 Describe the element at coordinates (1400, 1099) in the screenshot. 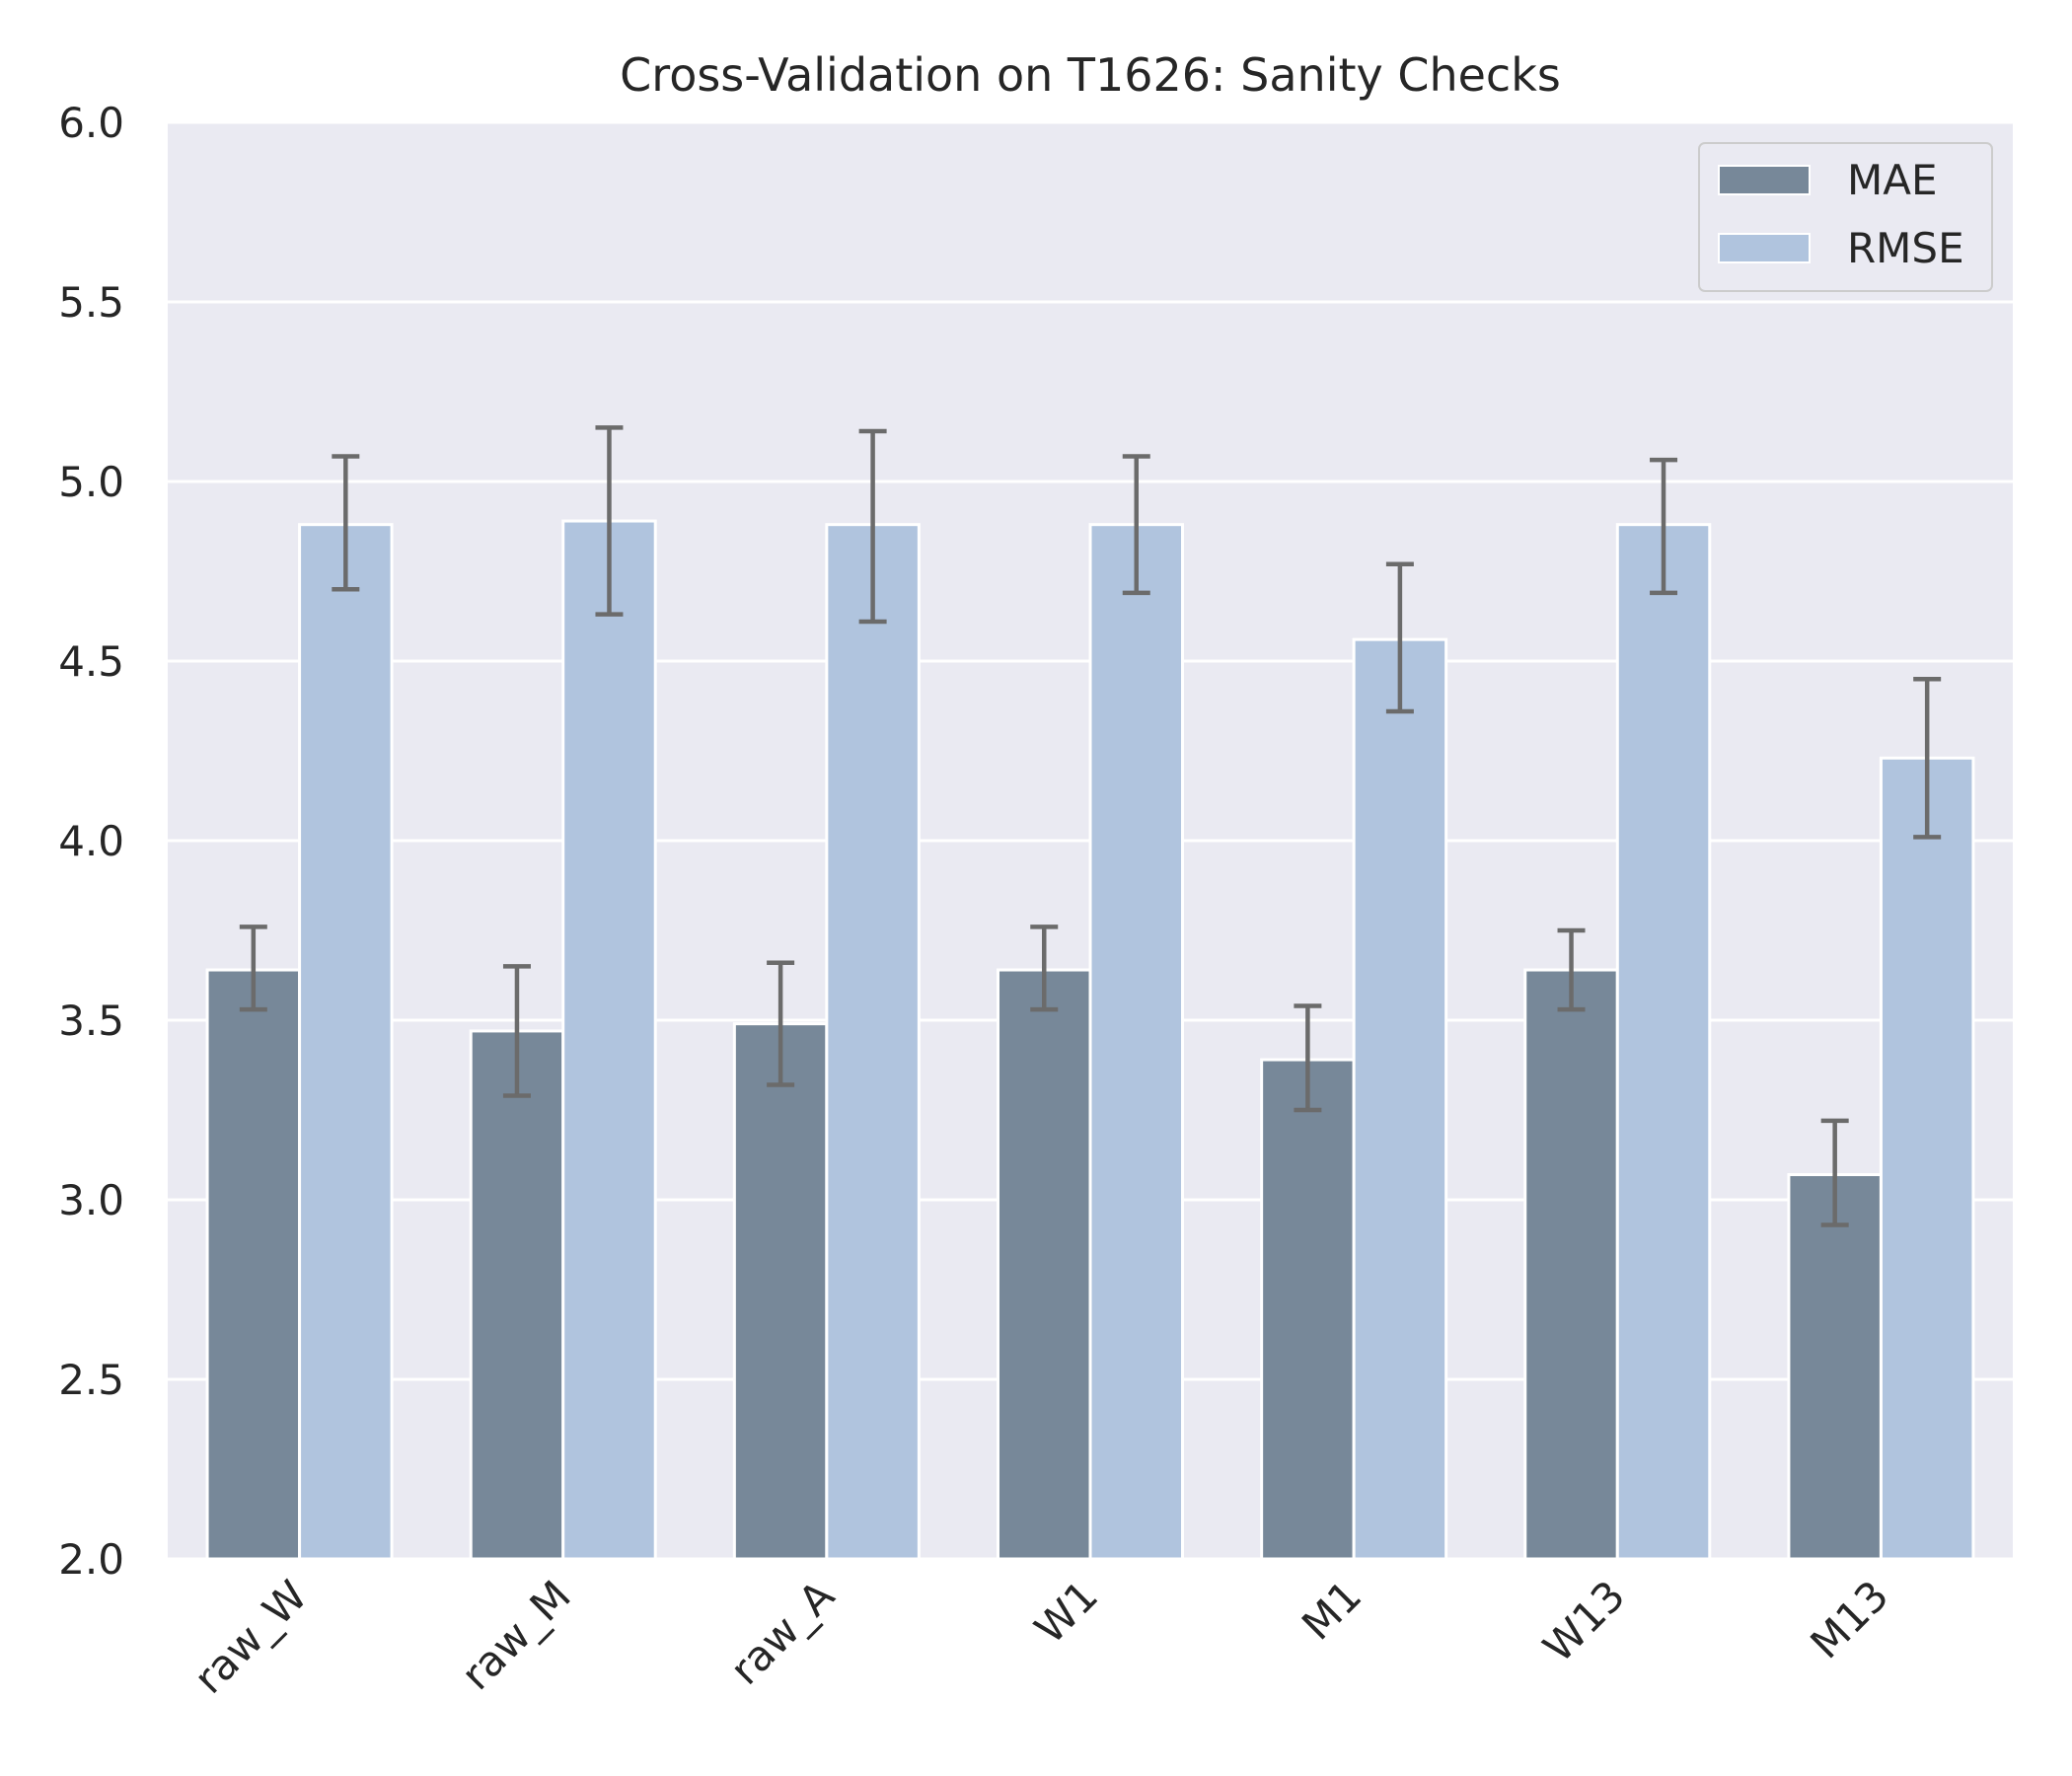

I see `bar-rmse-m1` at that location.